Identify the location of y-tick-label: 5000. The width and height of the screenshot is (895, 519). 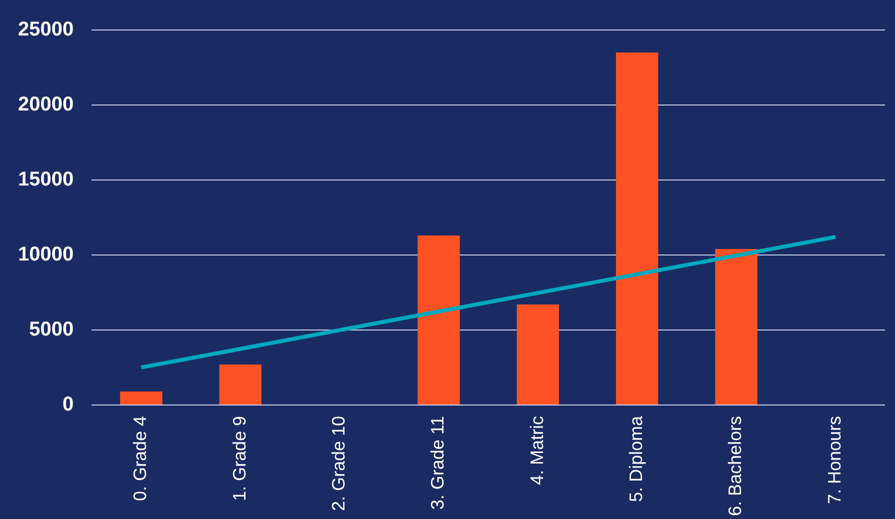
(51, 329).